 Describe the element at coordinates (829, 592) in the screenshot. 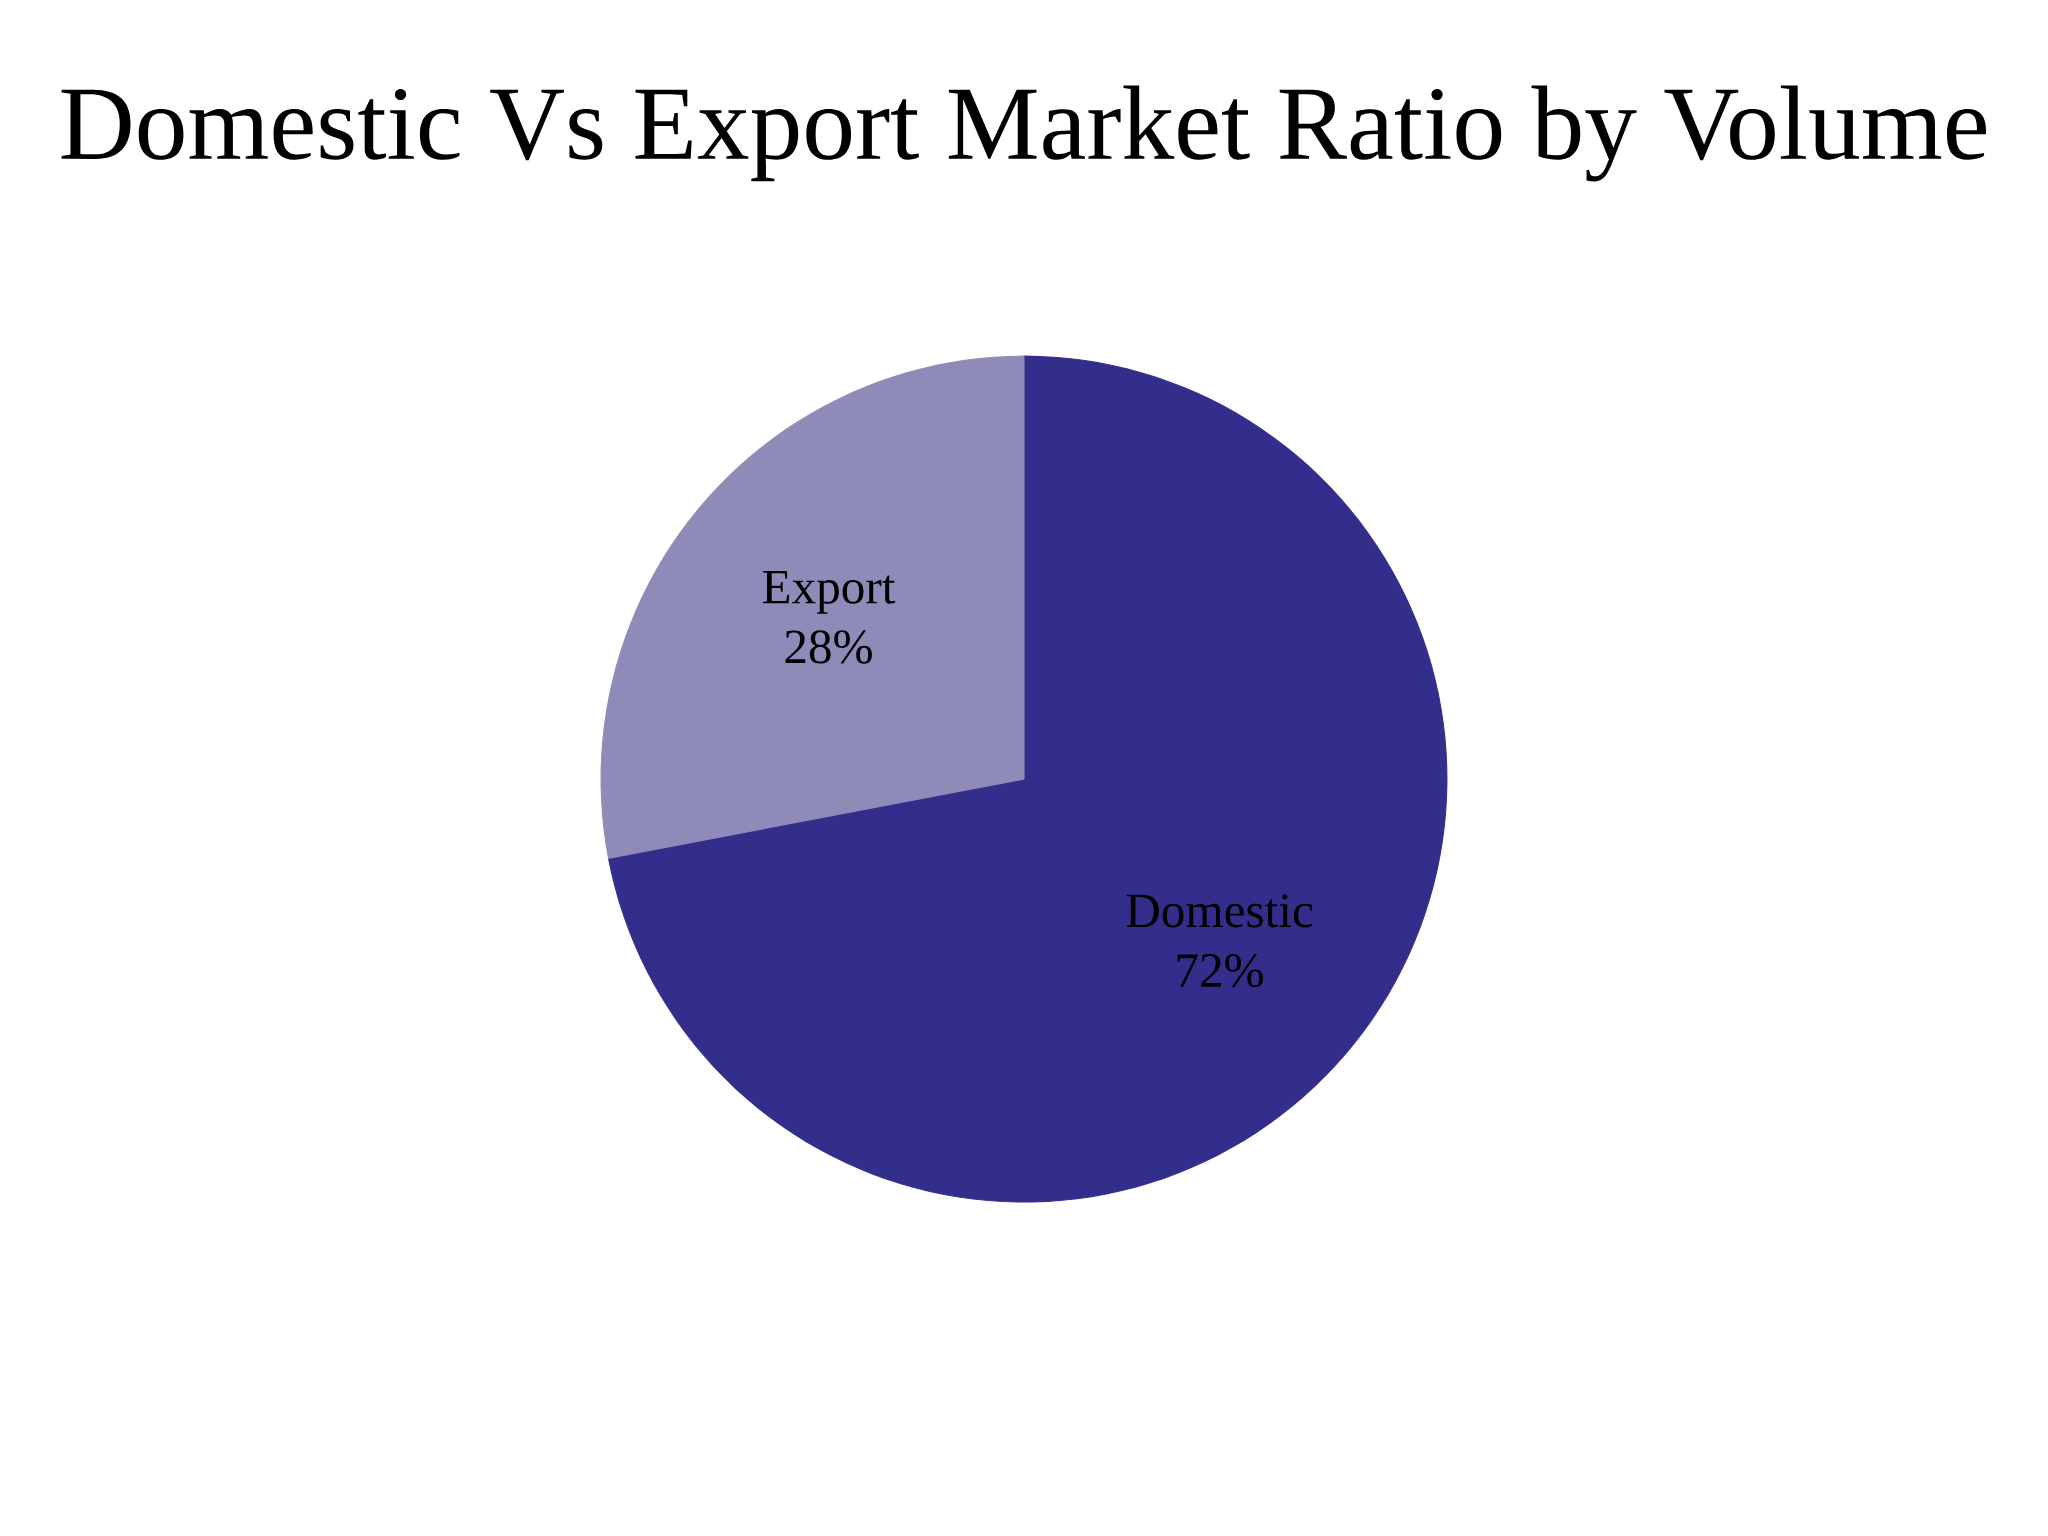

I see `slice-label: Export` at that location.